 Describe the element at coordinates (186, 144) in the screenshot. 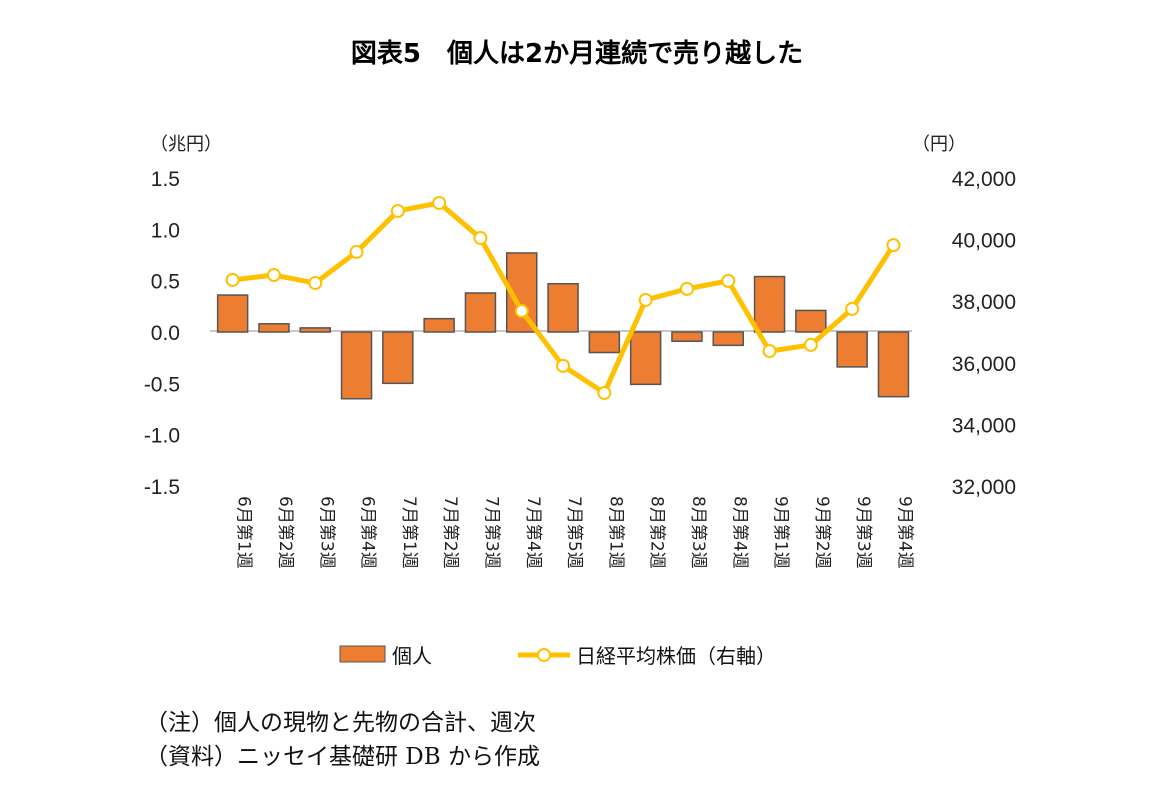

I see `left-axis-unit: （兆円）` at that location.